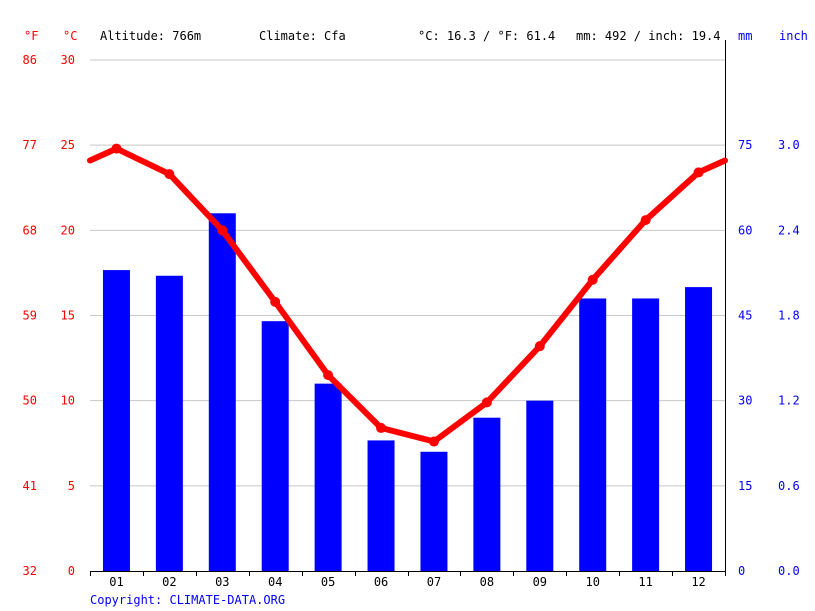  What do you see at coordinates (698, 582) in the screenshot?
I see `x-tick-label: 12` at bounding box center [698, 582].